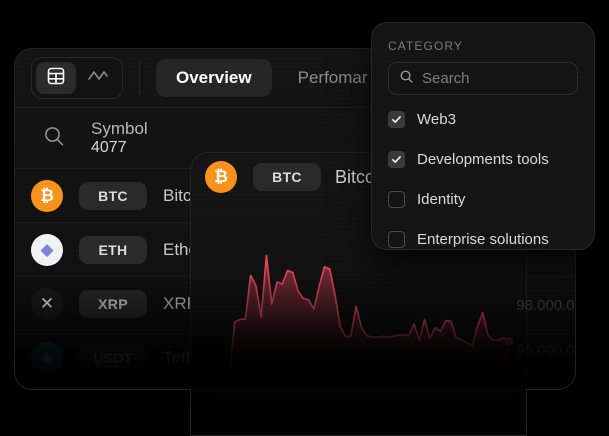 The width and height of the screenshot is (609, 436). I want to click on y-axis-label-high: 98.000.00, so click(545, 305).